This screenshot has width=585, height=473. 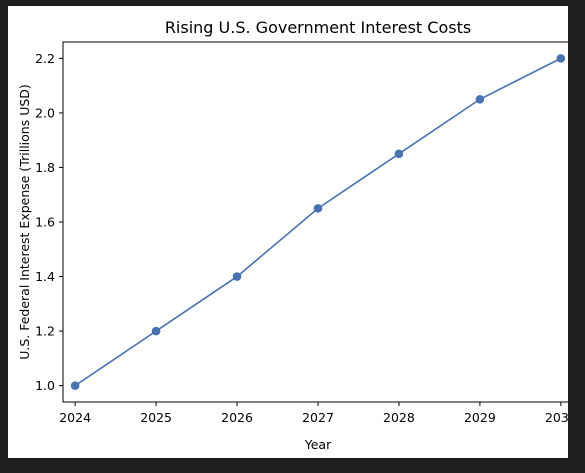 I want to click on y-tick-label: 1.4, so click(x=45, y=276).